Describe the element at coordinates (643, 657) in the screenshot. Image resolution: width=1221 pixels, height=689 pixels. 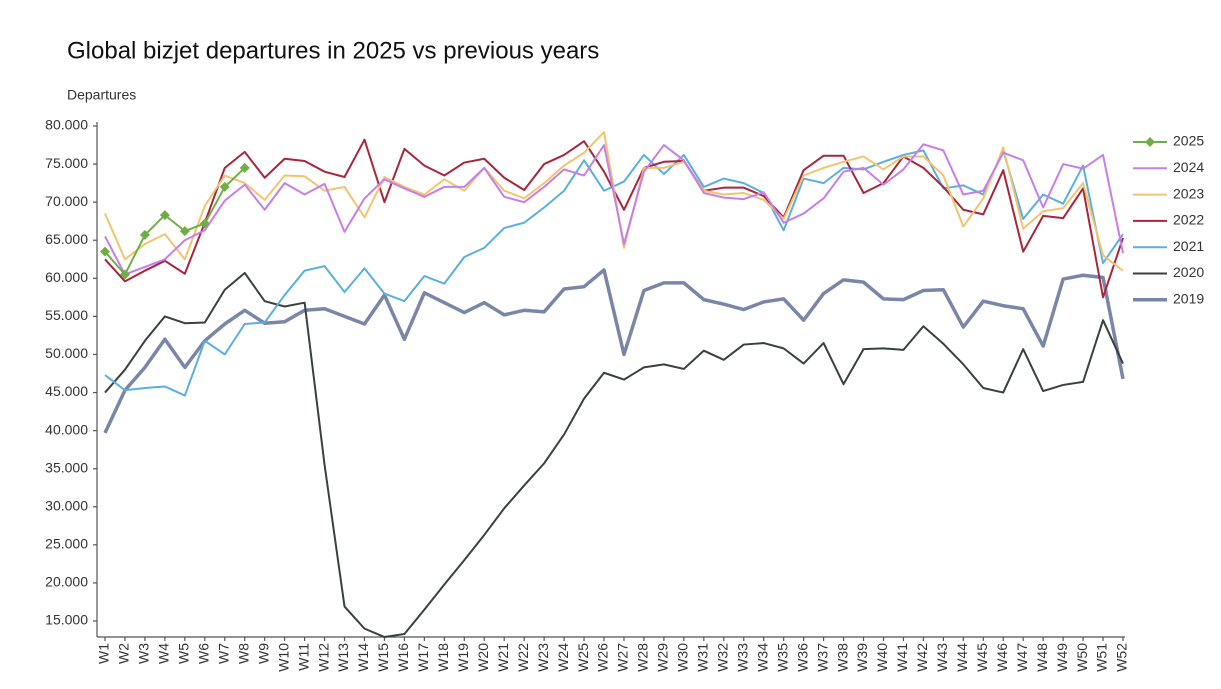
I see `x-tick-label: W28` at that location.